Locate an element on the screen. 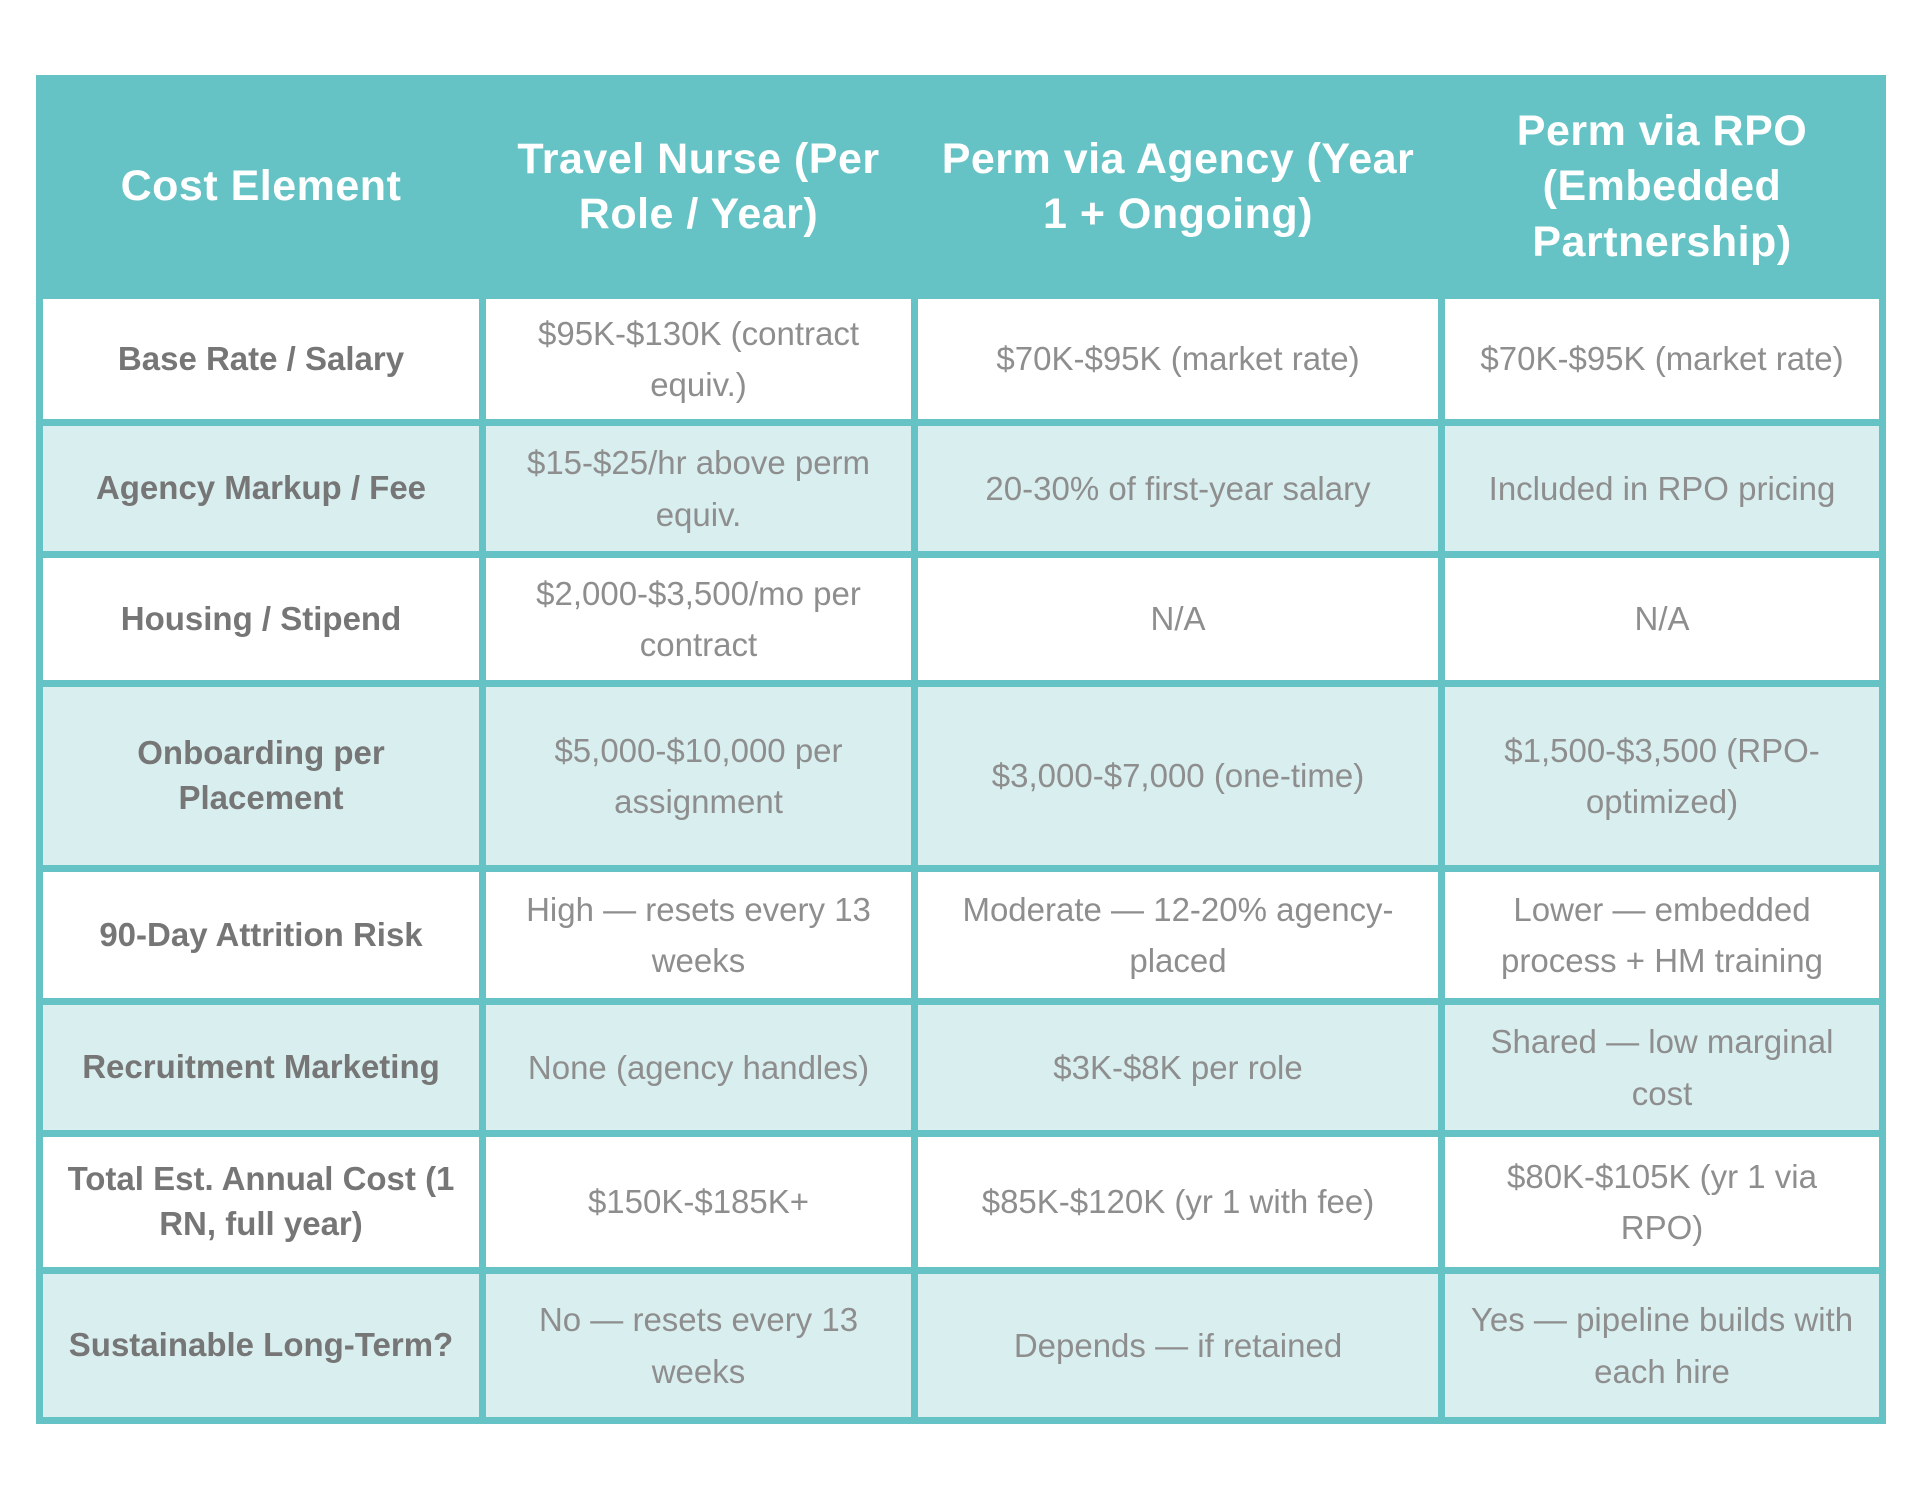 The width and height of the screenshot is (1920, 1500). cell-base-rate-travel: $95K-$130K (contract equiv.) is located at coordinates (698, 359).